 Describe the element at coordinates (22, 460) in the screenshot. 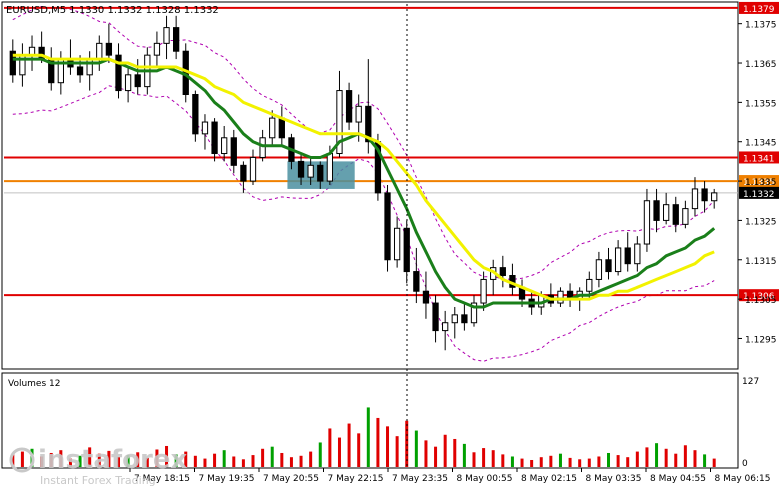

I see `logo-icon` at that location.